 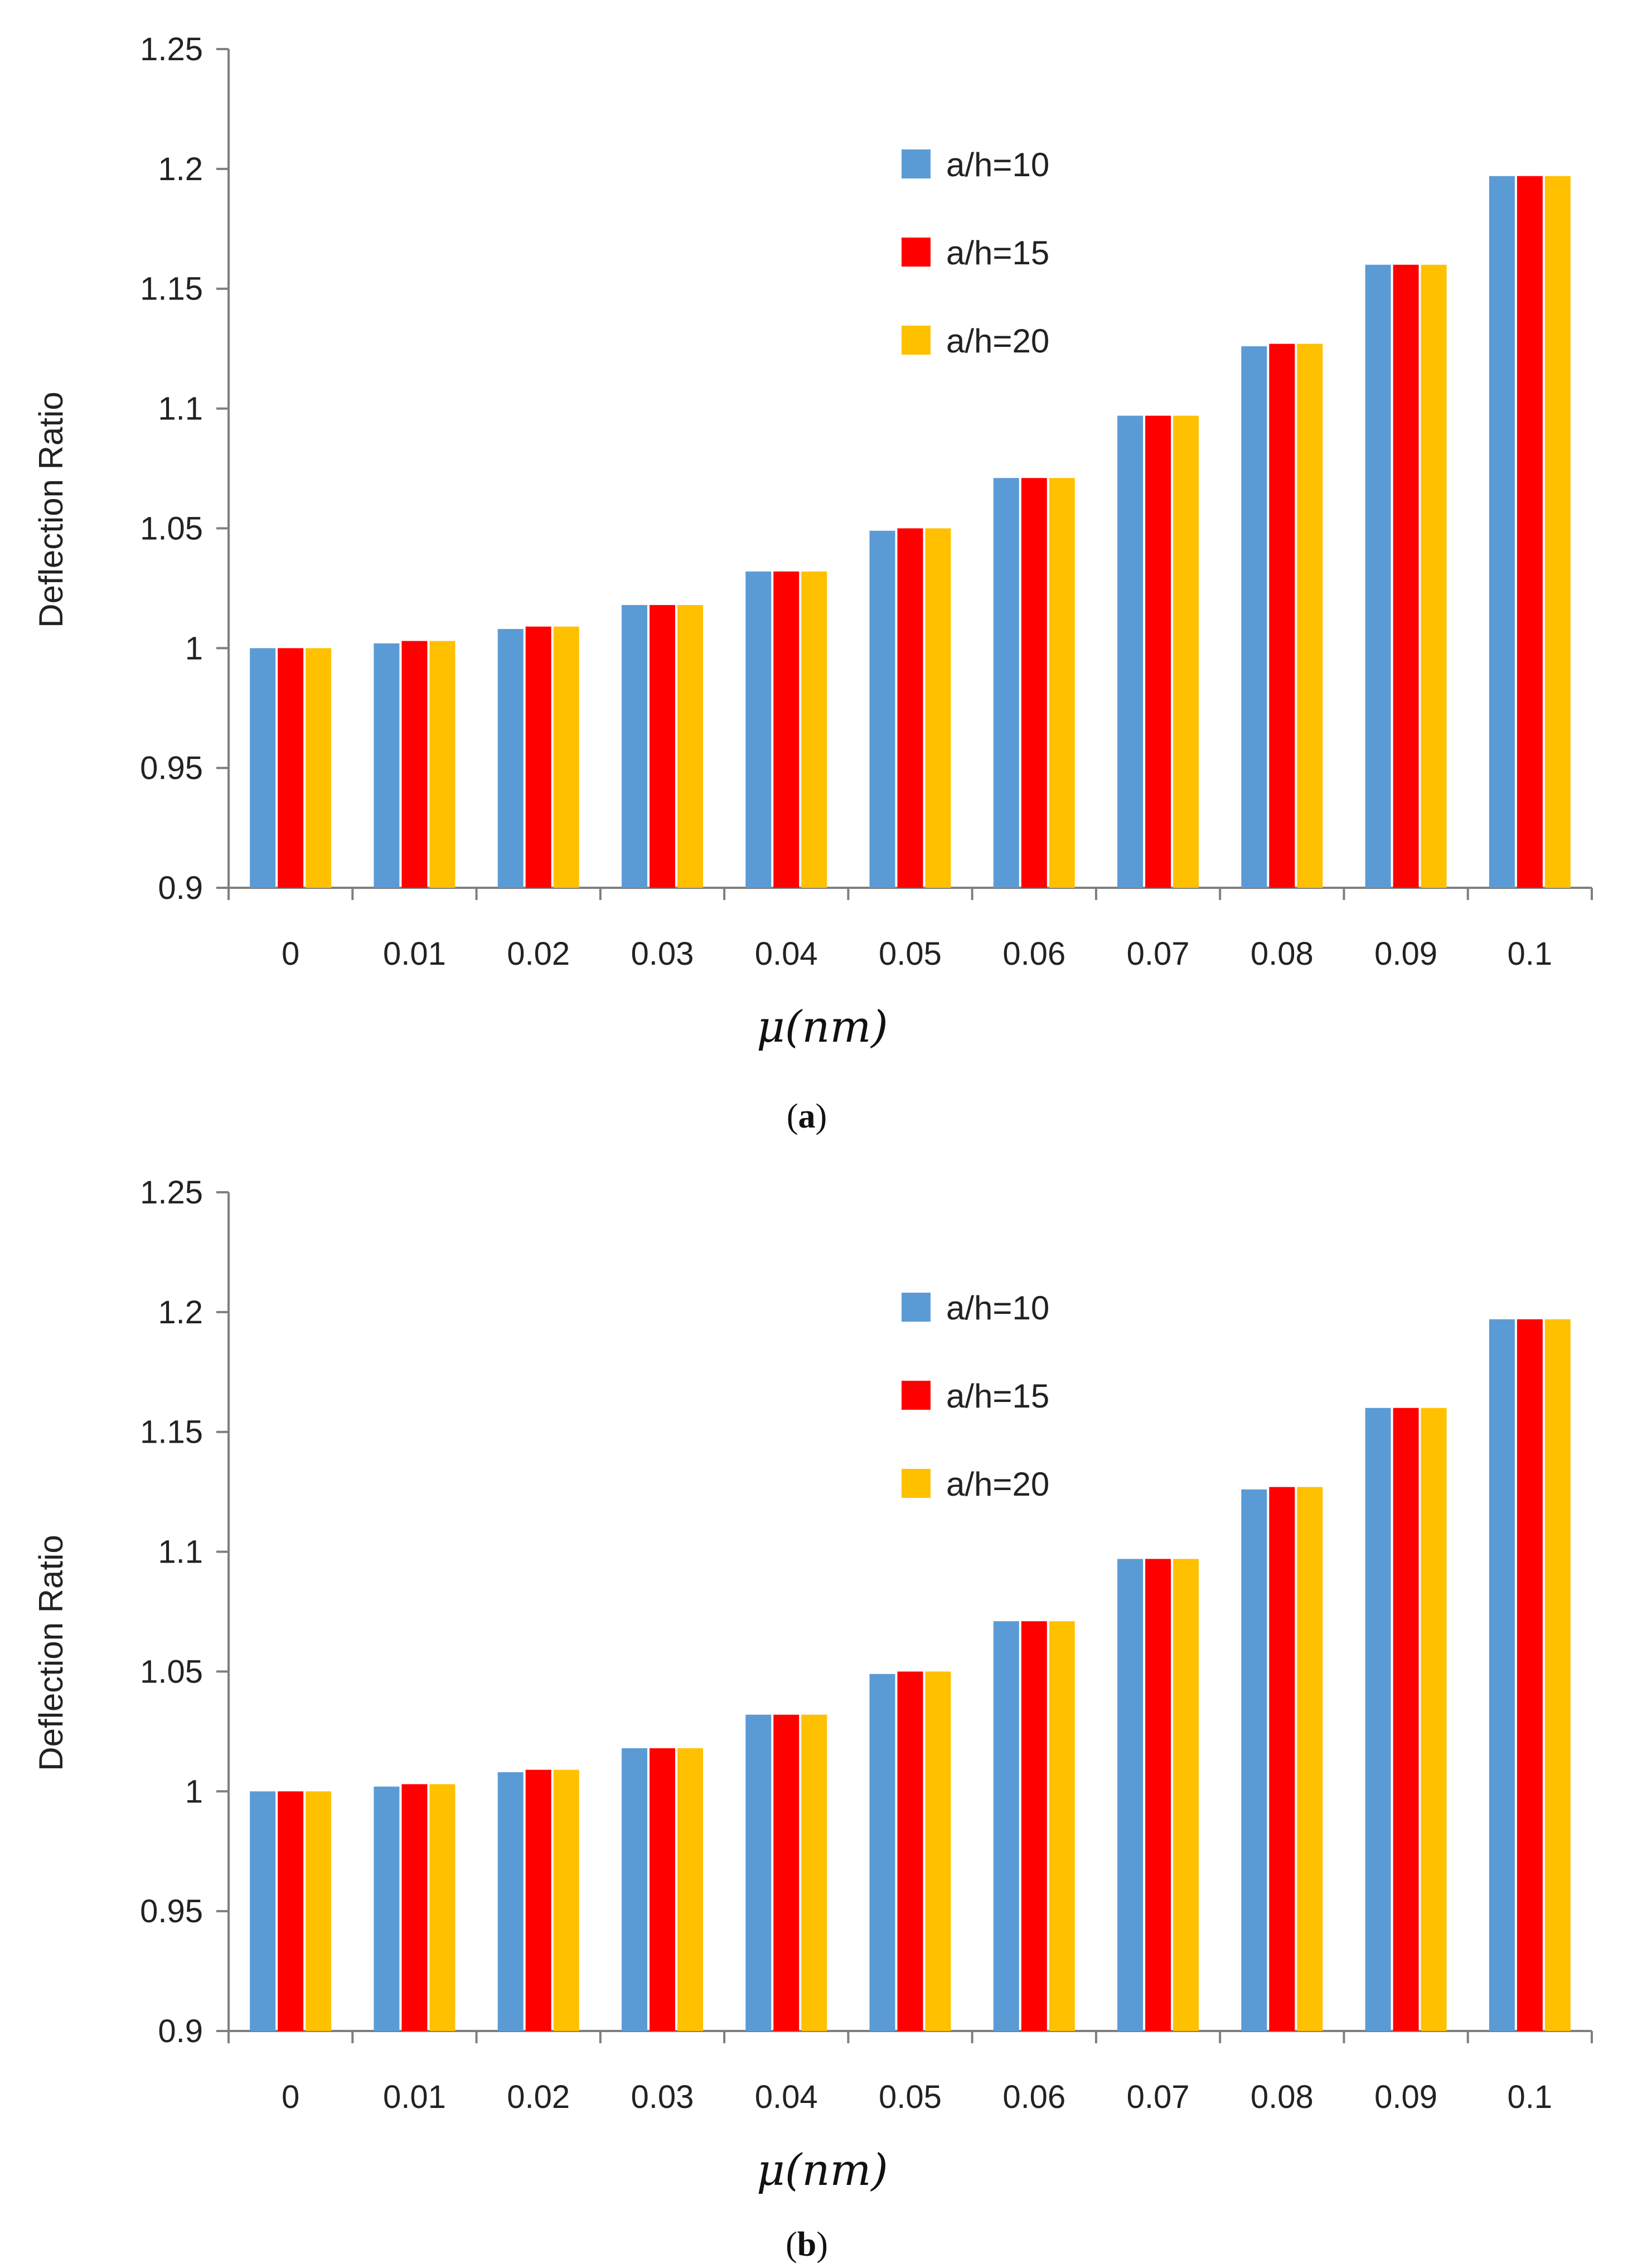 I want to click on panel-caption-label: a, so click(x=807, y=1116).